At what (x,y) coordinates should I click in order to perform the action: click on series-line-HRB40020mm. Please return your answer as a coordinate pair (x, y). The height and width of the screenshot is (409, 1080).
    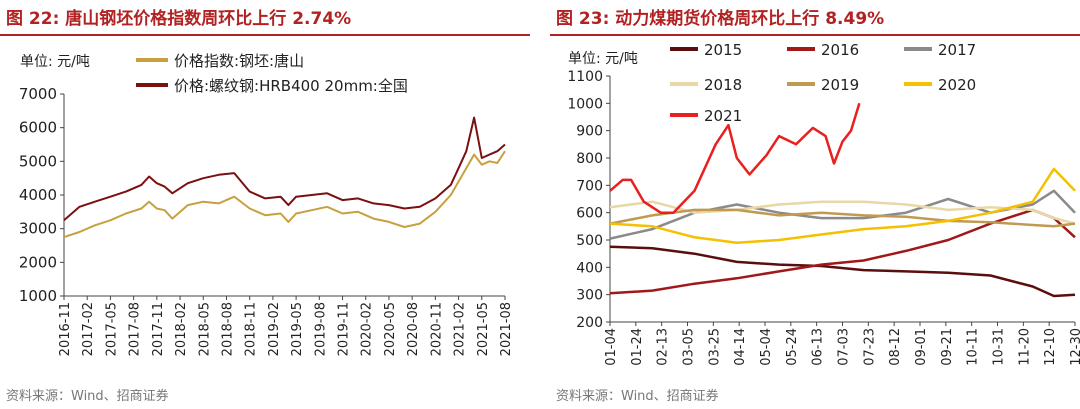
    Looking at the image, I should click on (284, 169).